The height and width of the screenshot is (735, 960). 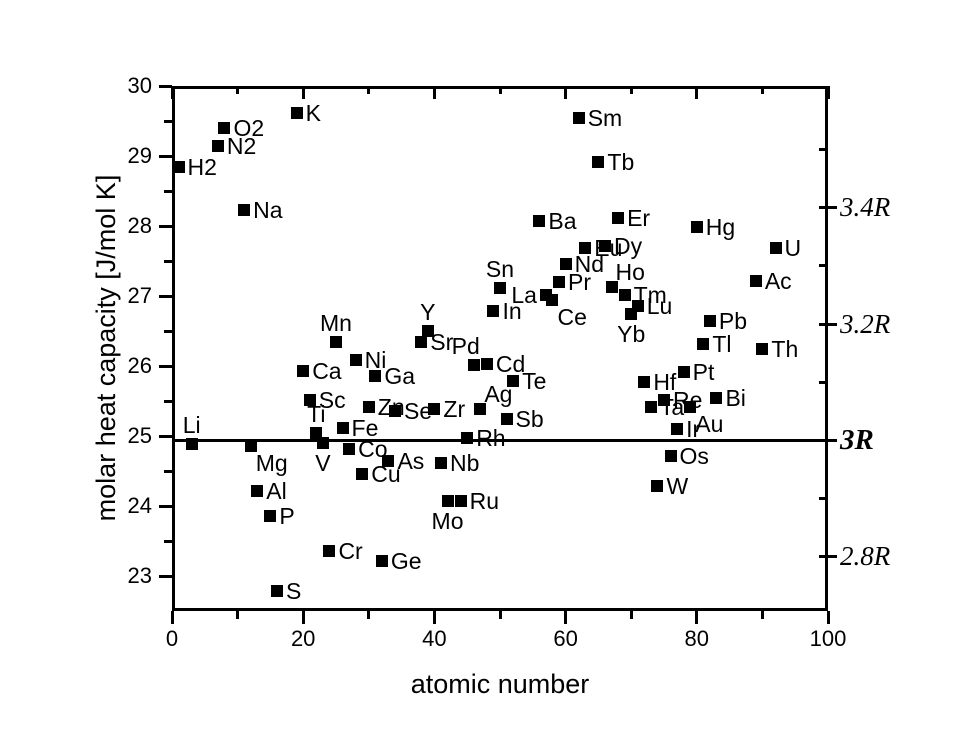 What do you see at coordinates (828, 638) in the screenshot?
I see `x-axis-tick-label: 100` at bounding box center [828, 638].